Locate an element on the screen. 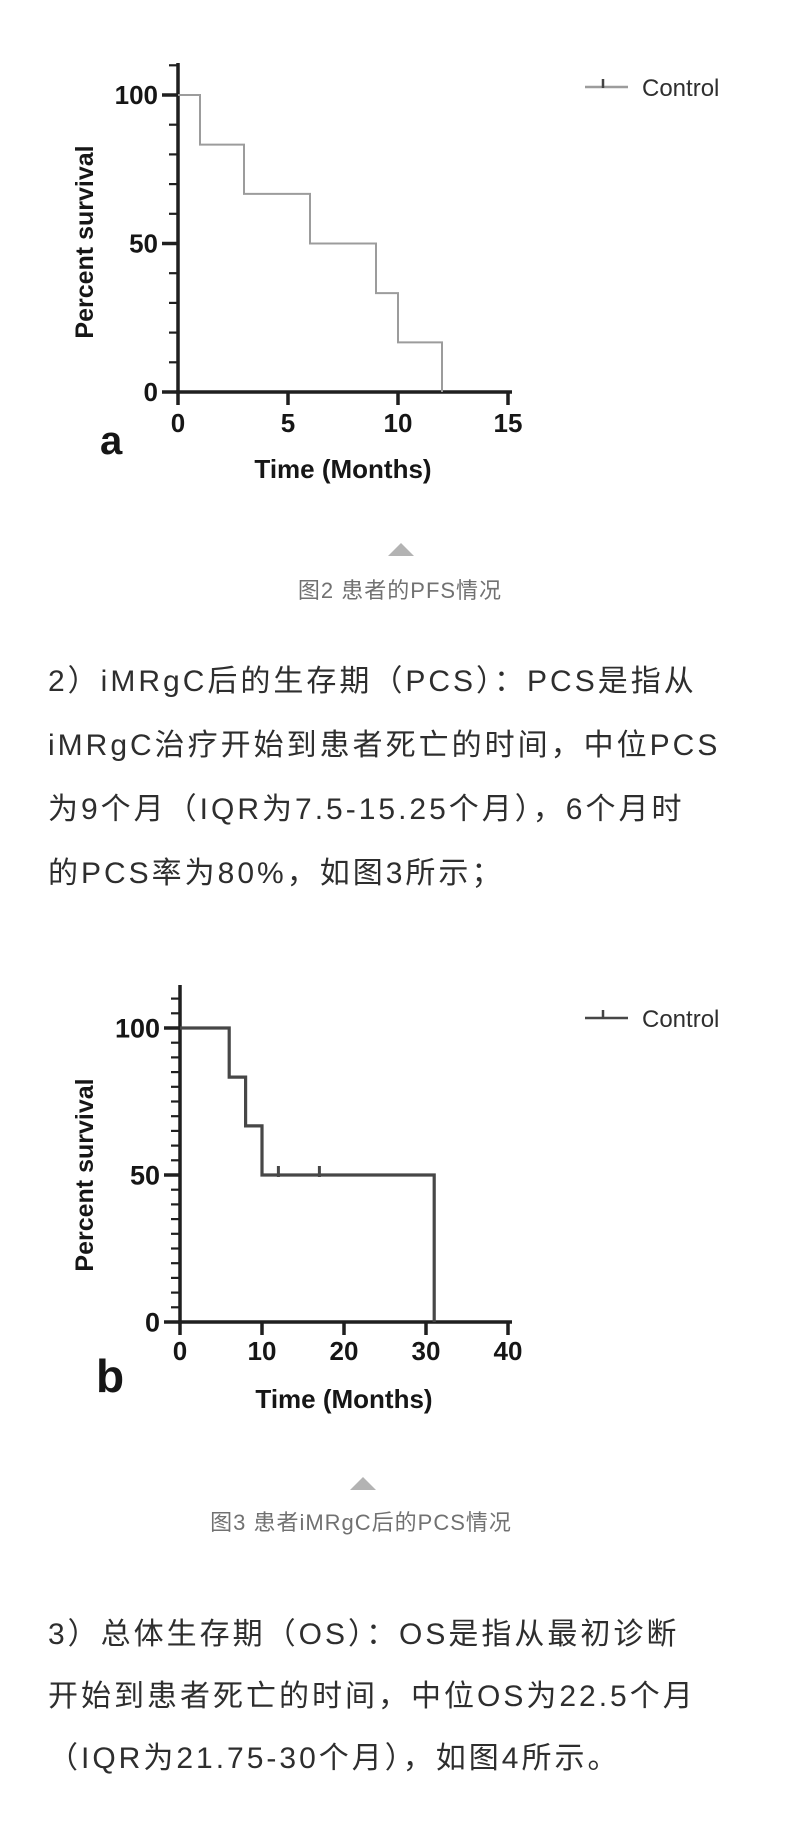 Image resolution: width=800 pixels, height=1844 pixels. x-tick-label: 20 is located at coordinates (344, 1351).